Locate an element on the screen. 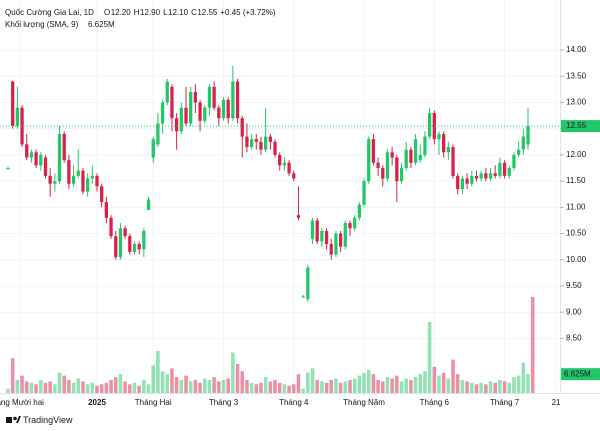  ohlc-key: H is located at coordinates (137, 12).